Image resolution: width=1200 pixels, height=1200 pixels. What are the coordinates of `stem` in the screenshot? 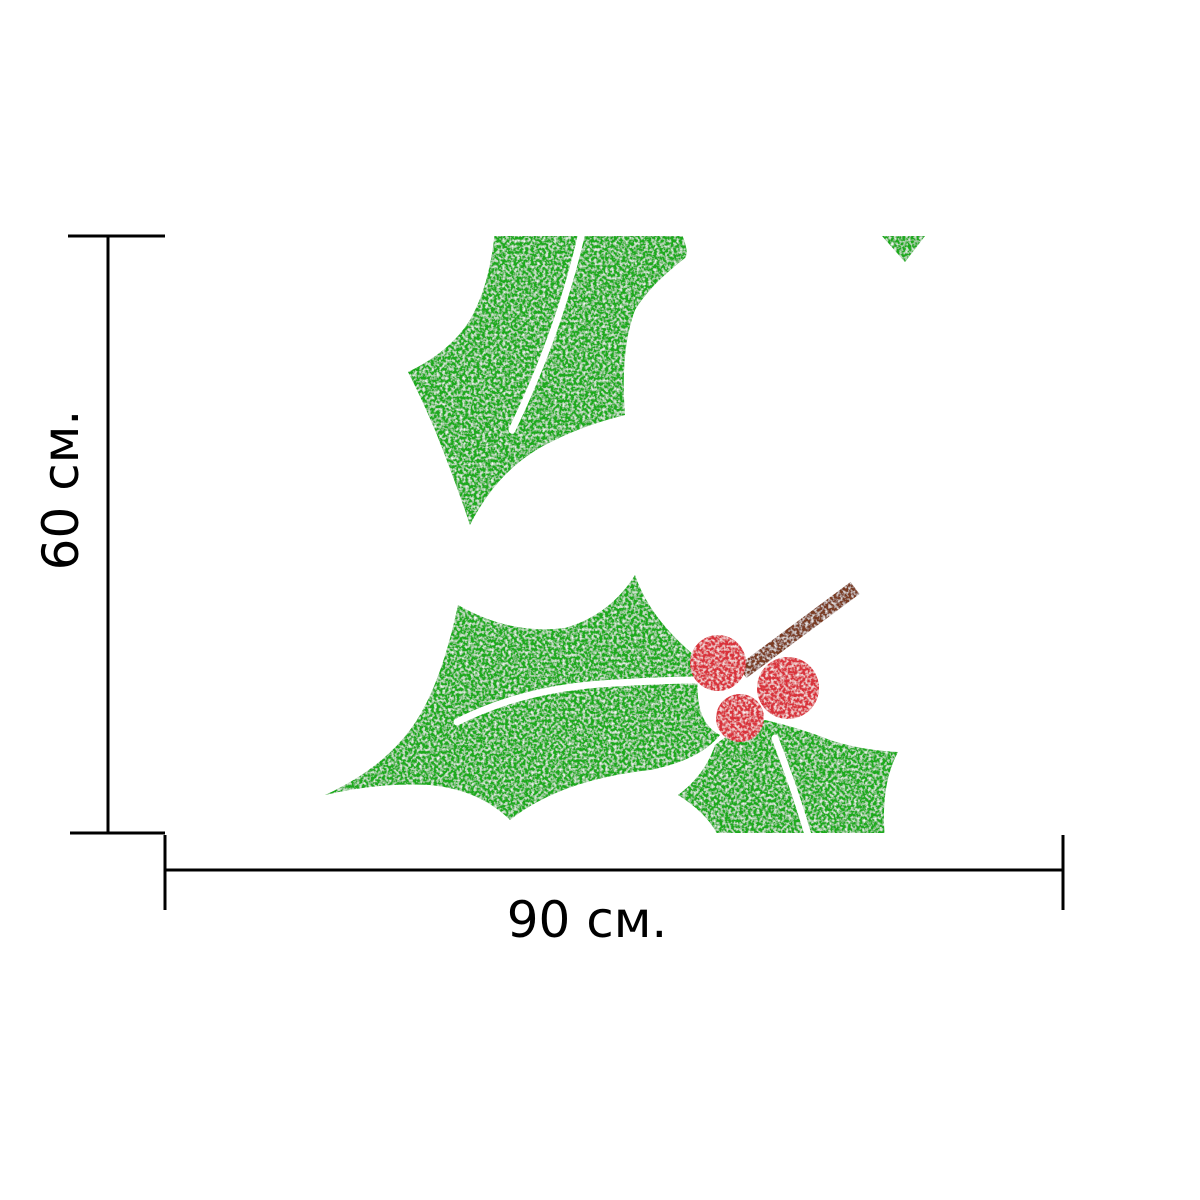 It's located at (798, 630).